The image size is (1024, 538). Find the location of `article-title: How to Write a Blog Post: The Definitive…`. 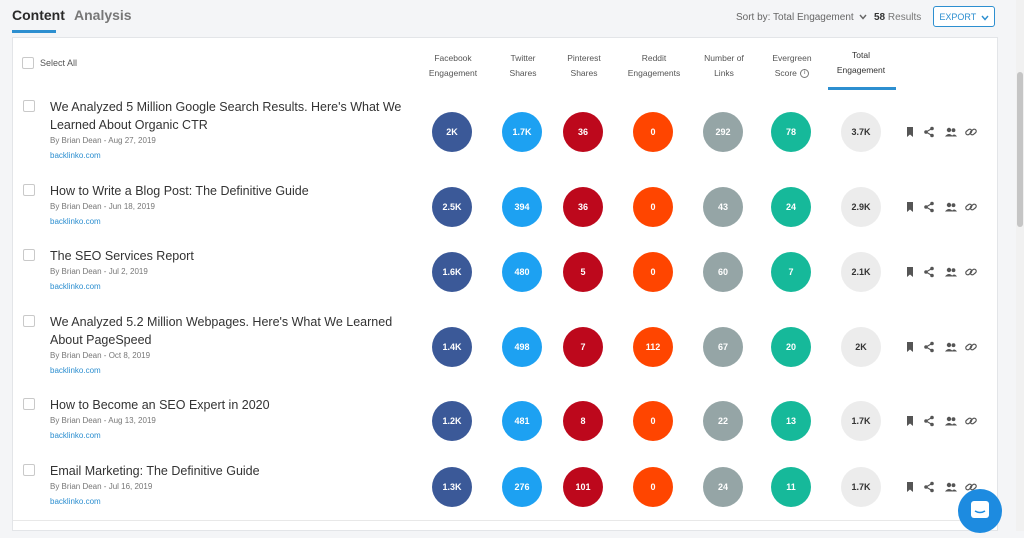

article-title: How to Write a Blog Post: The Definitive… is located at coordinates (179, 191).